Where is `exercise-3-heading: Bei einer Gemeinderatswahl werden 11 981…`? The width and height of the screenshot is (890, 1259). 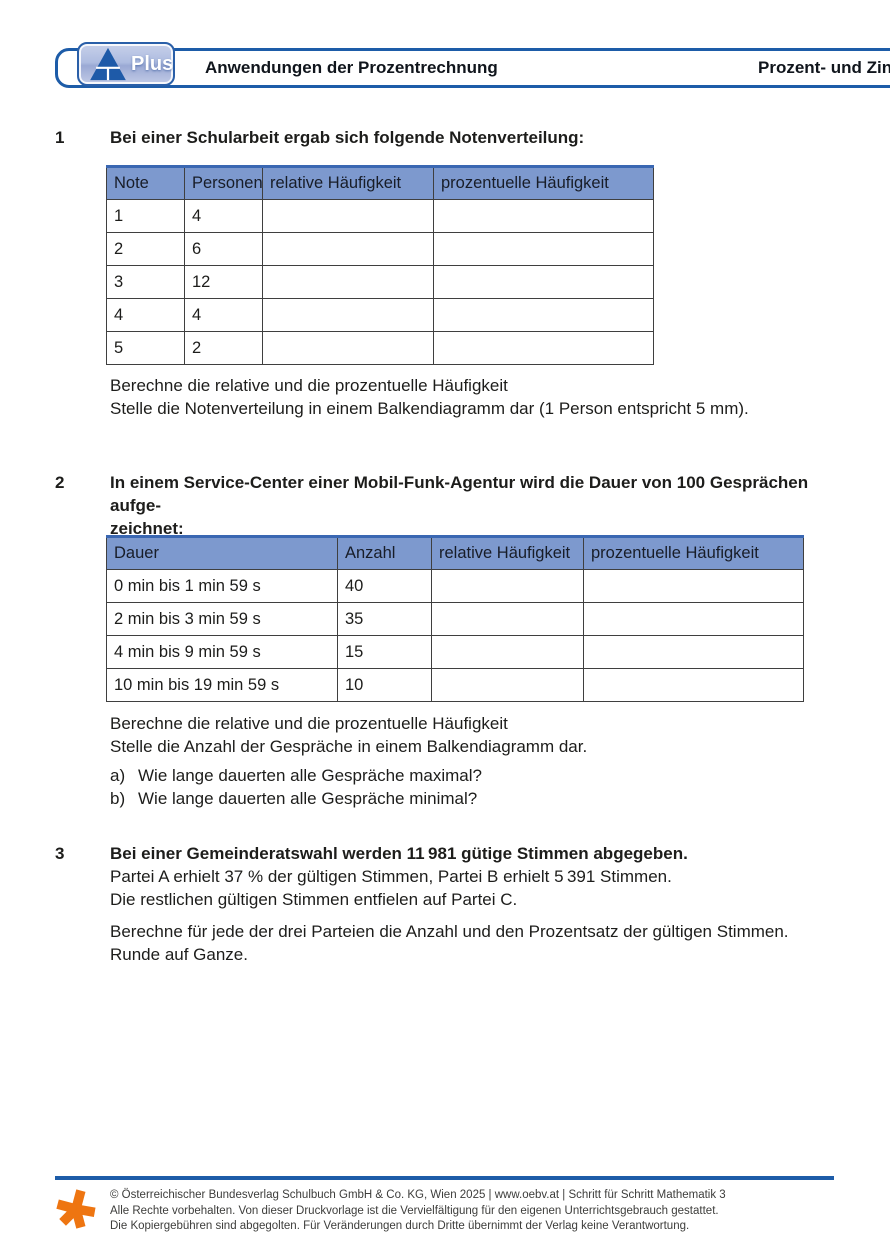
exercise-3-heading: Bei einer Gemeinderatswahl werden 11 981… is located at coordinates (399, 853).